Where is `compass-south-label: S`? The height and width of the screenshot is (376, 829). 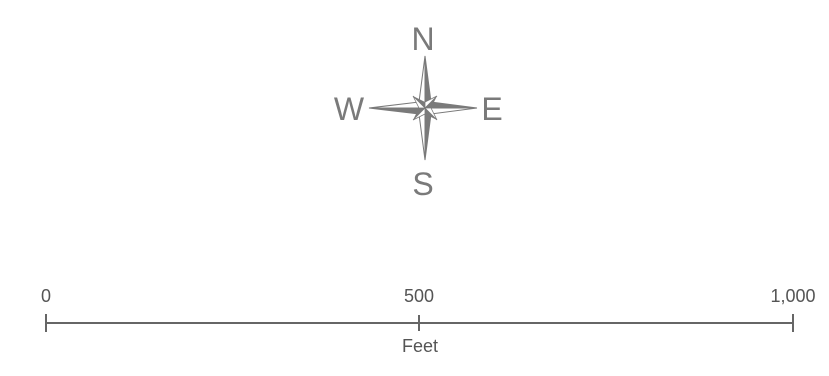 compass-south-label: S is located at coordinates (422, 184).